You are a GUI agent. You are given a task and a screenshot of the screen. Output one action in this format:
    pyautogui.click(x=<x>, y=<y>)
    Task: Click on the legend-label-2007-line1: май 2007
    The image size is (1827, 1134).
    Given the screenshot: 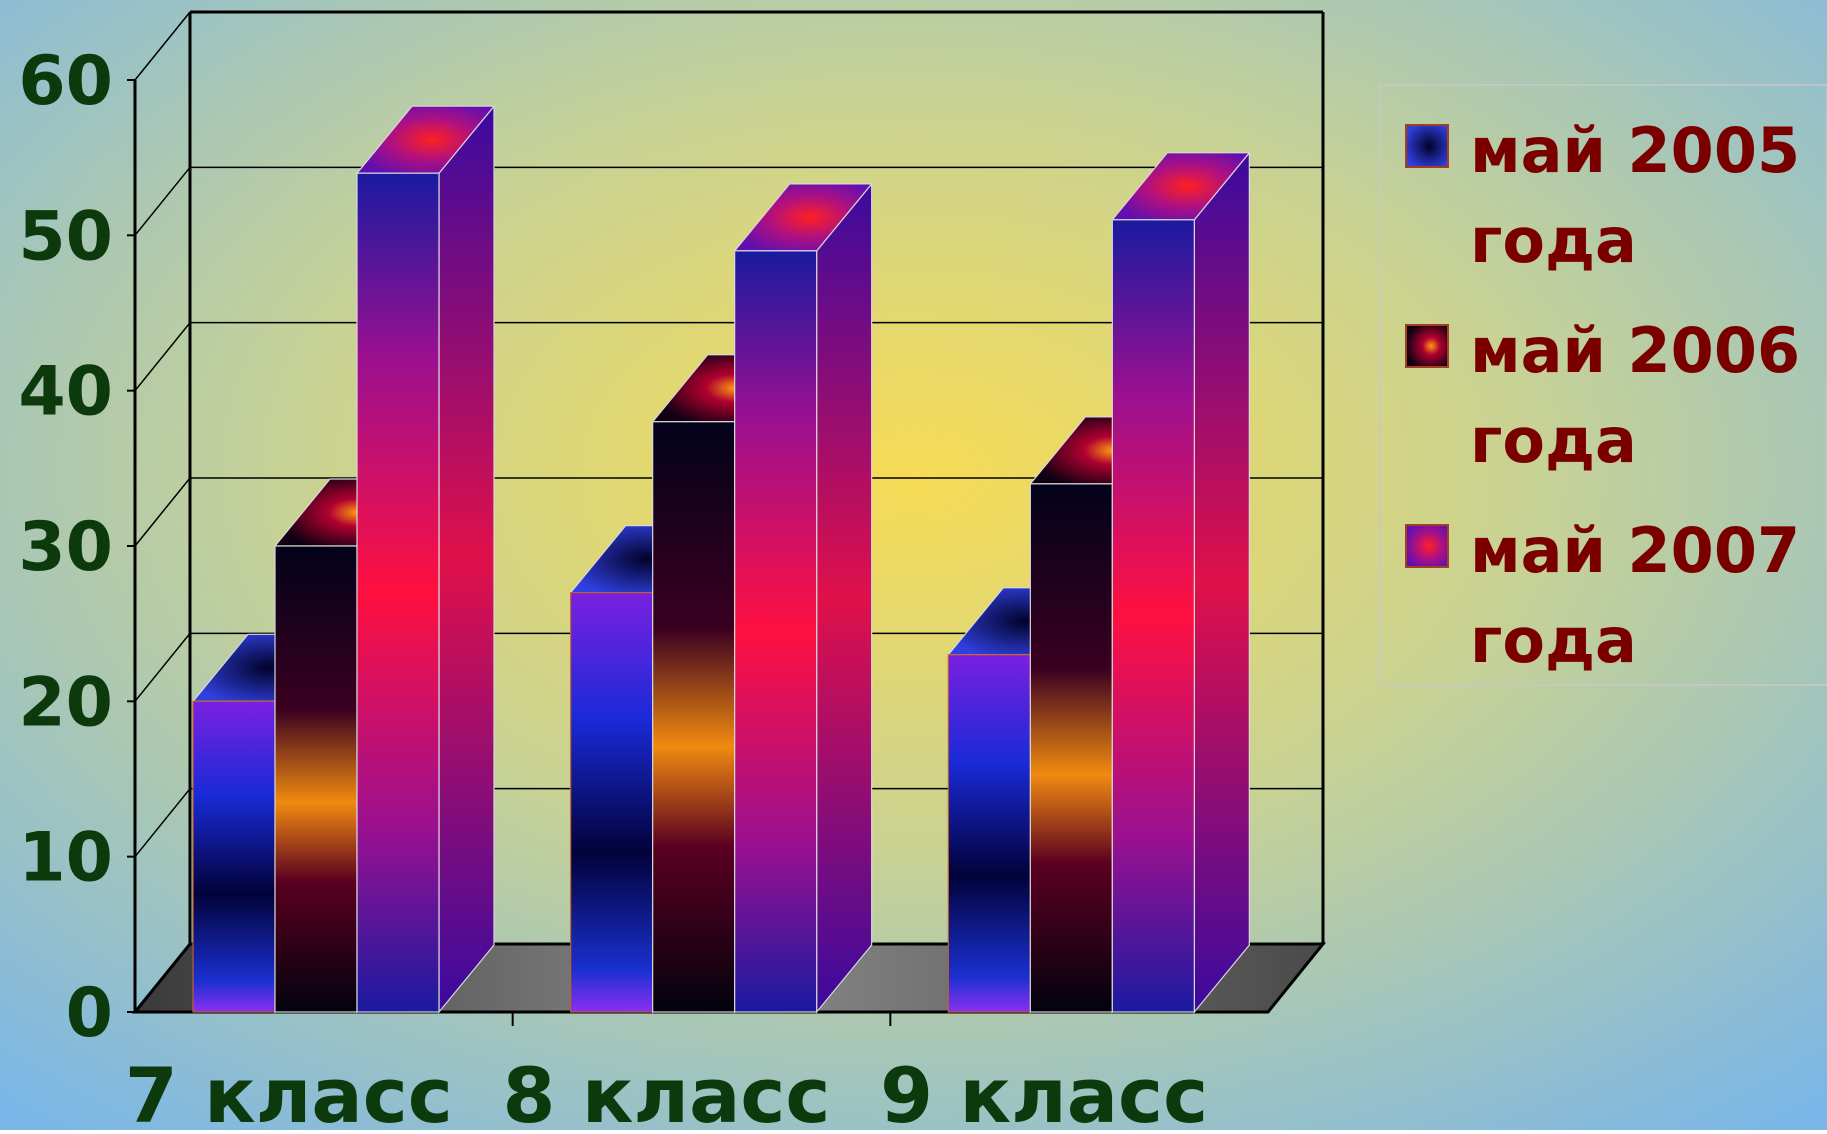 What is the action you would take?
    pyautogui.click(x=1635, y=550)
    